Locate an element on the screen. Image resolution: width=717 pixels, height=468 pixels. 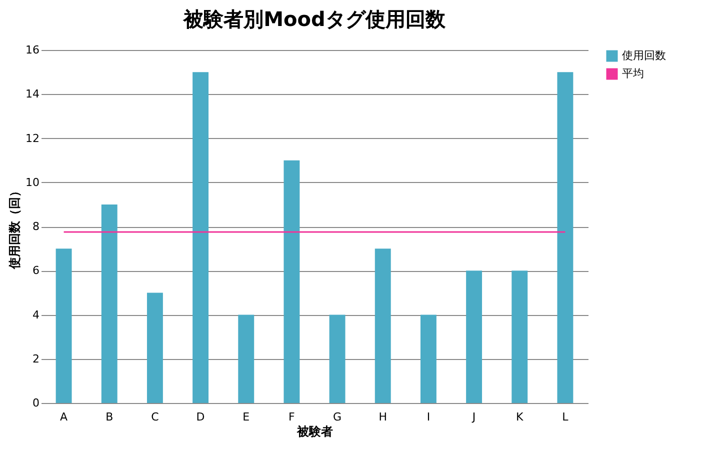
x-tick-label: D is located at coordinates (200, 417).